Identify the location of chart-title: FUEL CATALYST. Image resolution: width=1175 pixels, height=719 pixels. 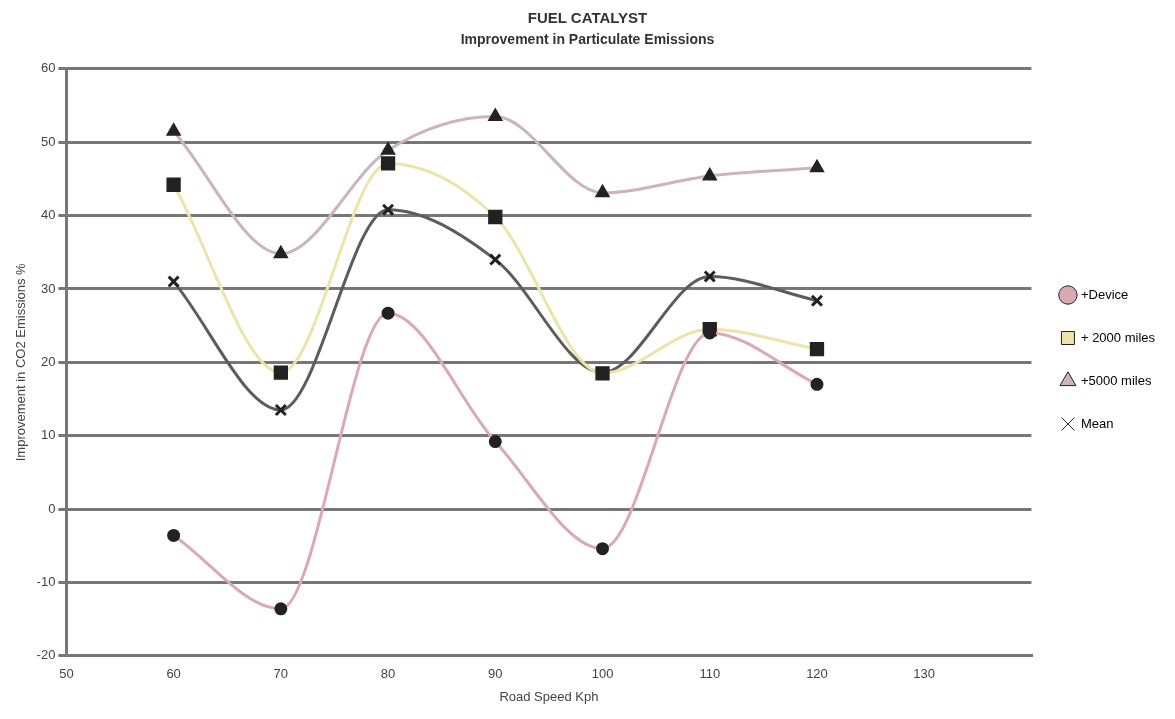
(587, 18).